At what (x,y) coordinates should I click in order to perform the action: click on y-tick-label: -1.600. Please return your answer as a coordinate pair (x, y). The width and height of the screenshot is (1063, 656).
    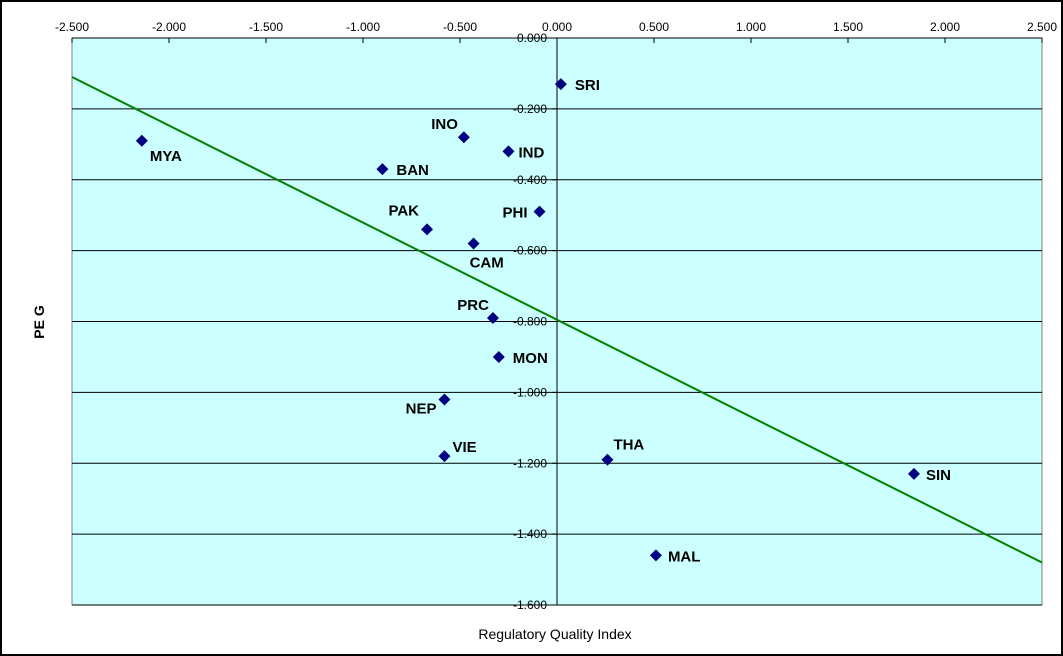
    Looking at the image, I should click on (530, 605).